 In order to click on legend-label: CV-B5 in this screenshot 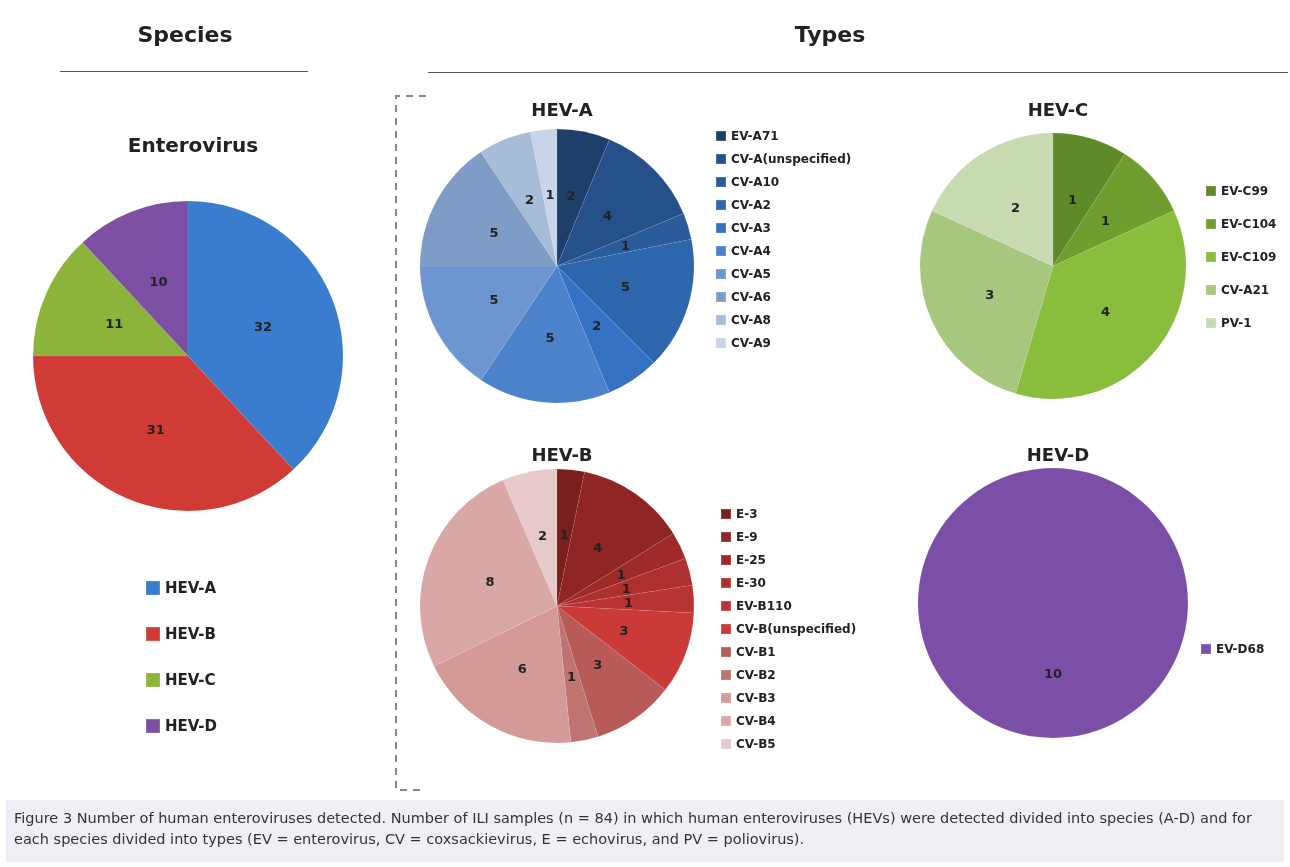, I will do `click(756, 744)`.